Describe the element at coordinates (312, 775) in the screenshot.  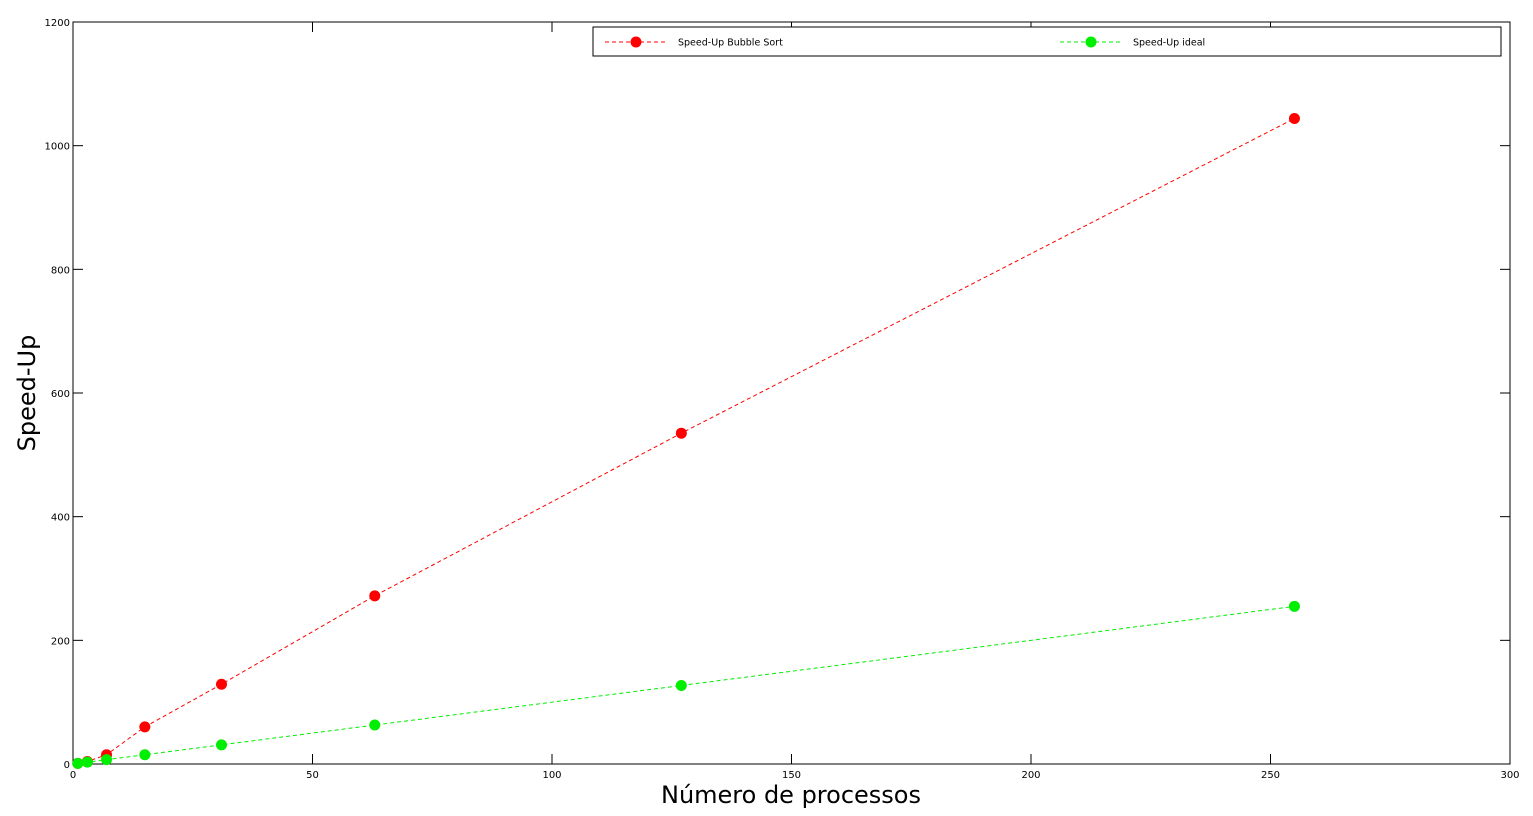
I see `x-tick-label: 50` at that location.